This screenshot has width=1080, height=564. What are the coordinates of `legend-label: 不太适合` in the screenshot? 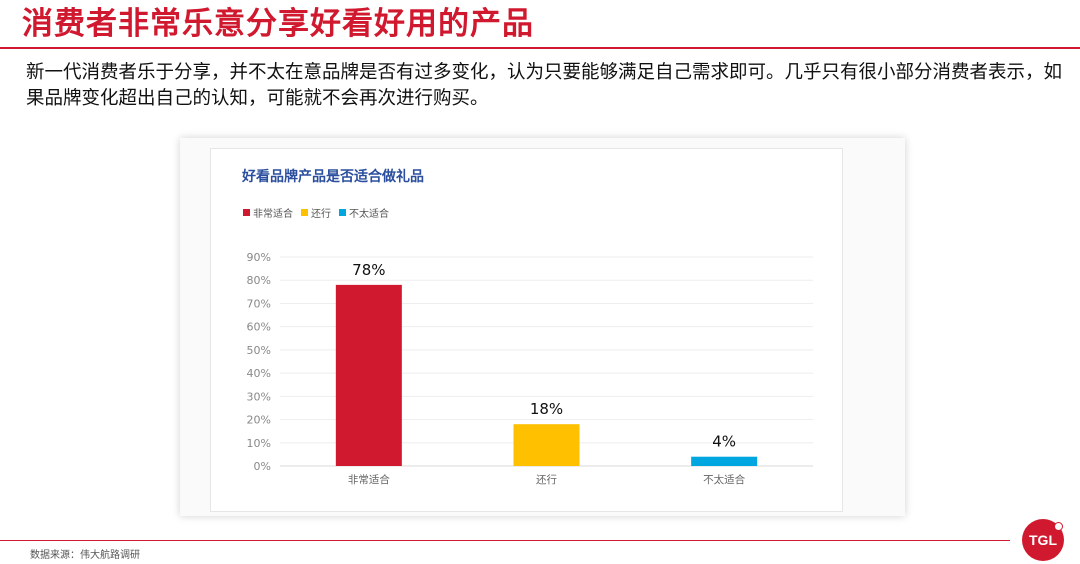 It's located at (369, 214).